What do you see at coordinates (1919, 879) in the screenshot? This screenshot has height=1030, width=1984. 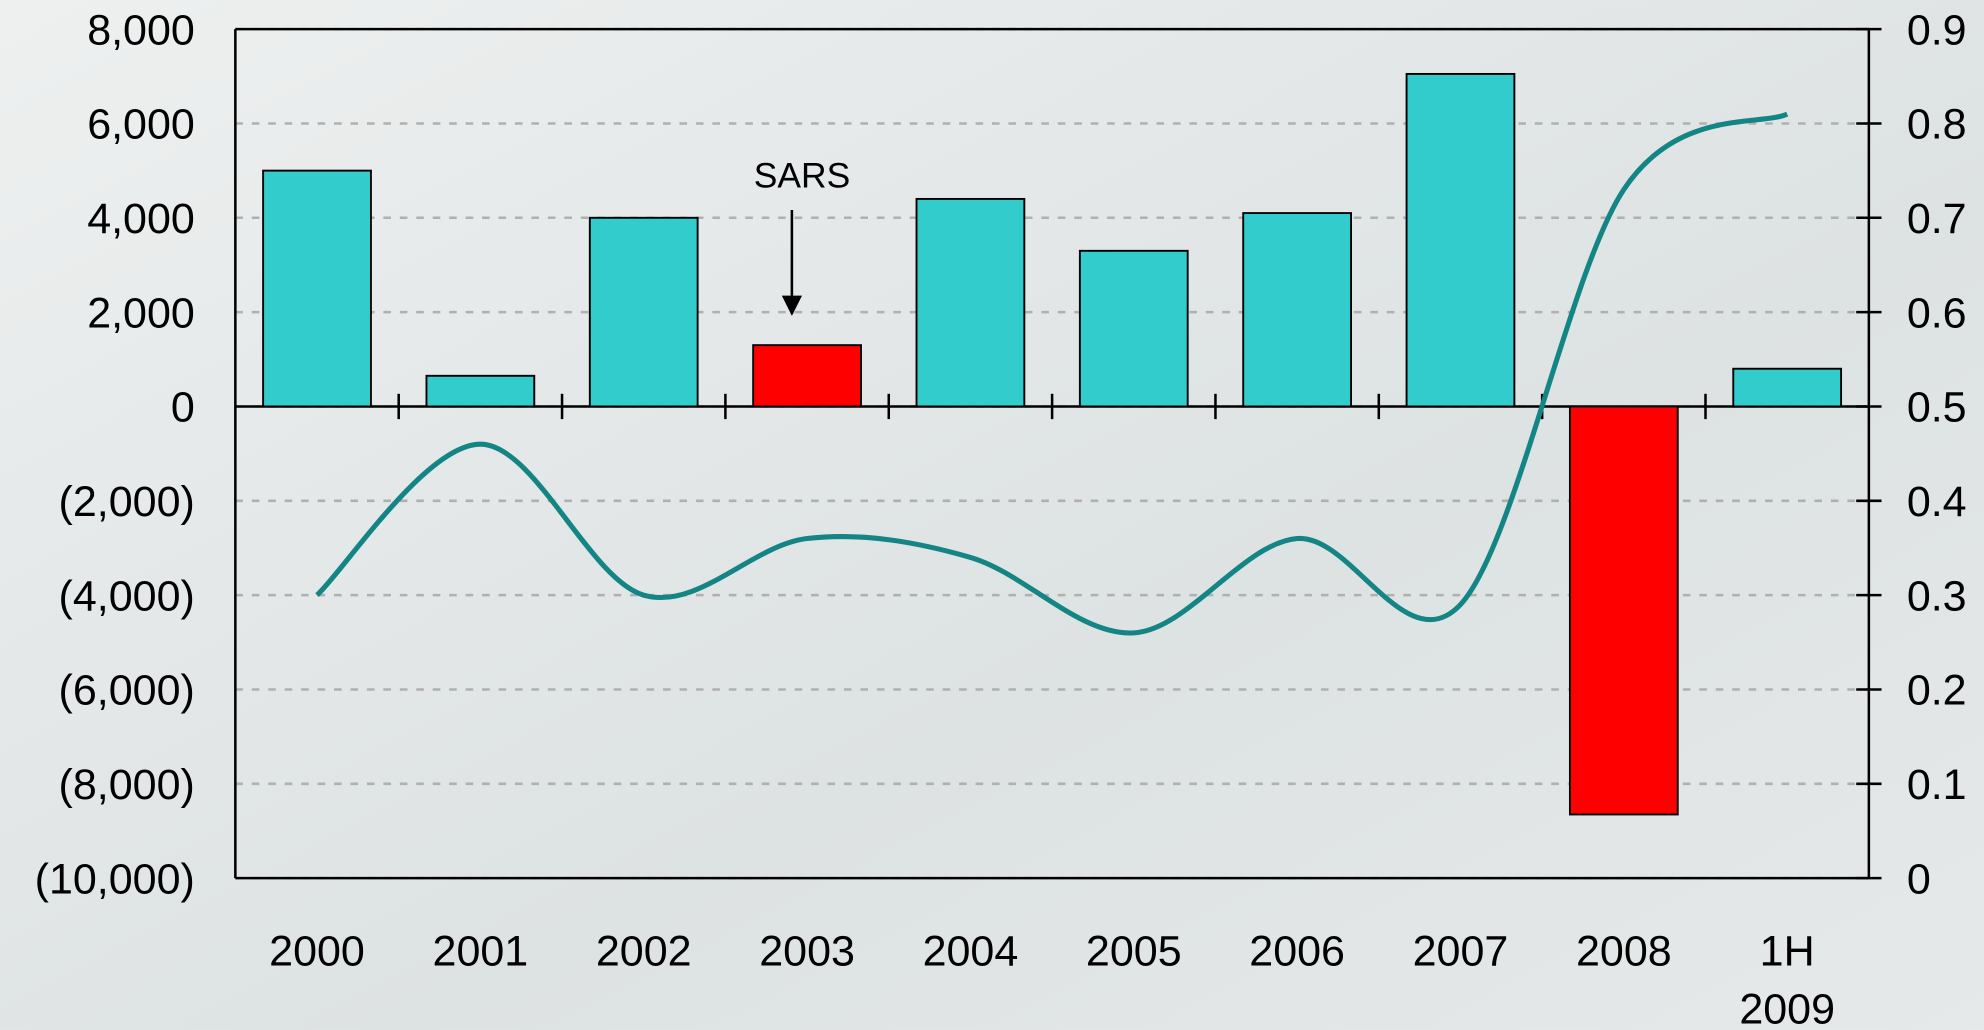 I see `y2-tick-label: 0` at bounding box center [1919, 879].